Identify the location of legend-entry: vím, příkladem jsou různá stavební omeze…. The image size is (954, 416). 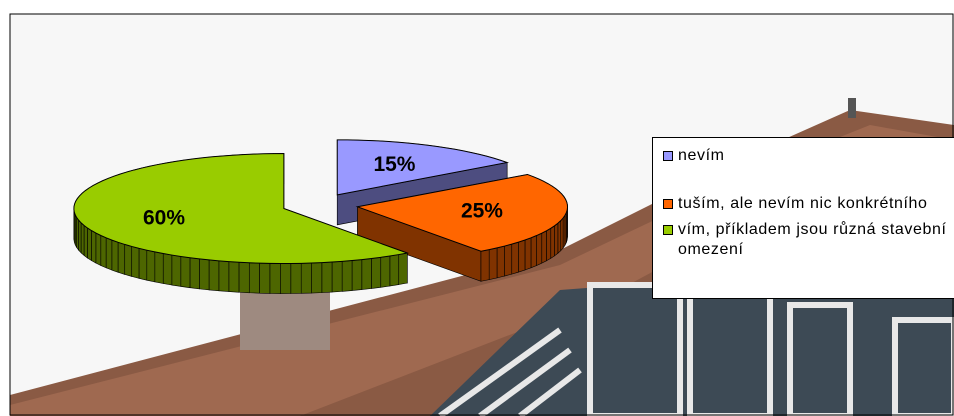
(808, 240).